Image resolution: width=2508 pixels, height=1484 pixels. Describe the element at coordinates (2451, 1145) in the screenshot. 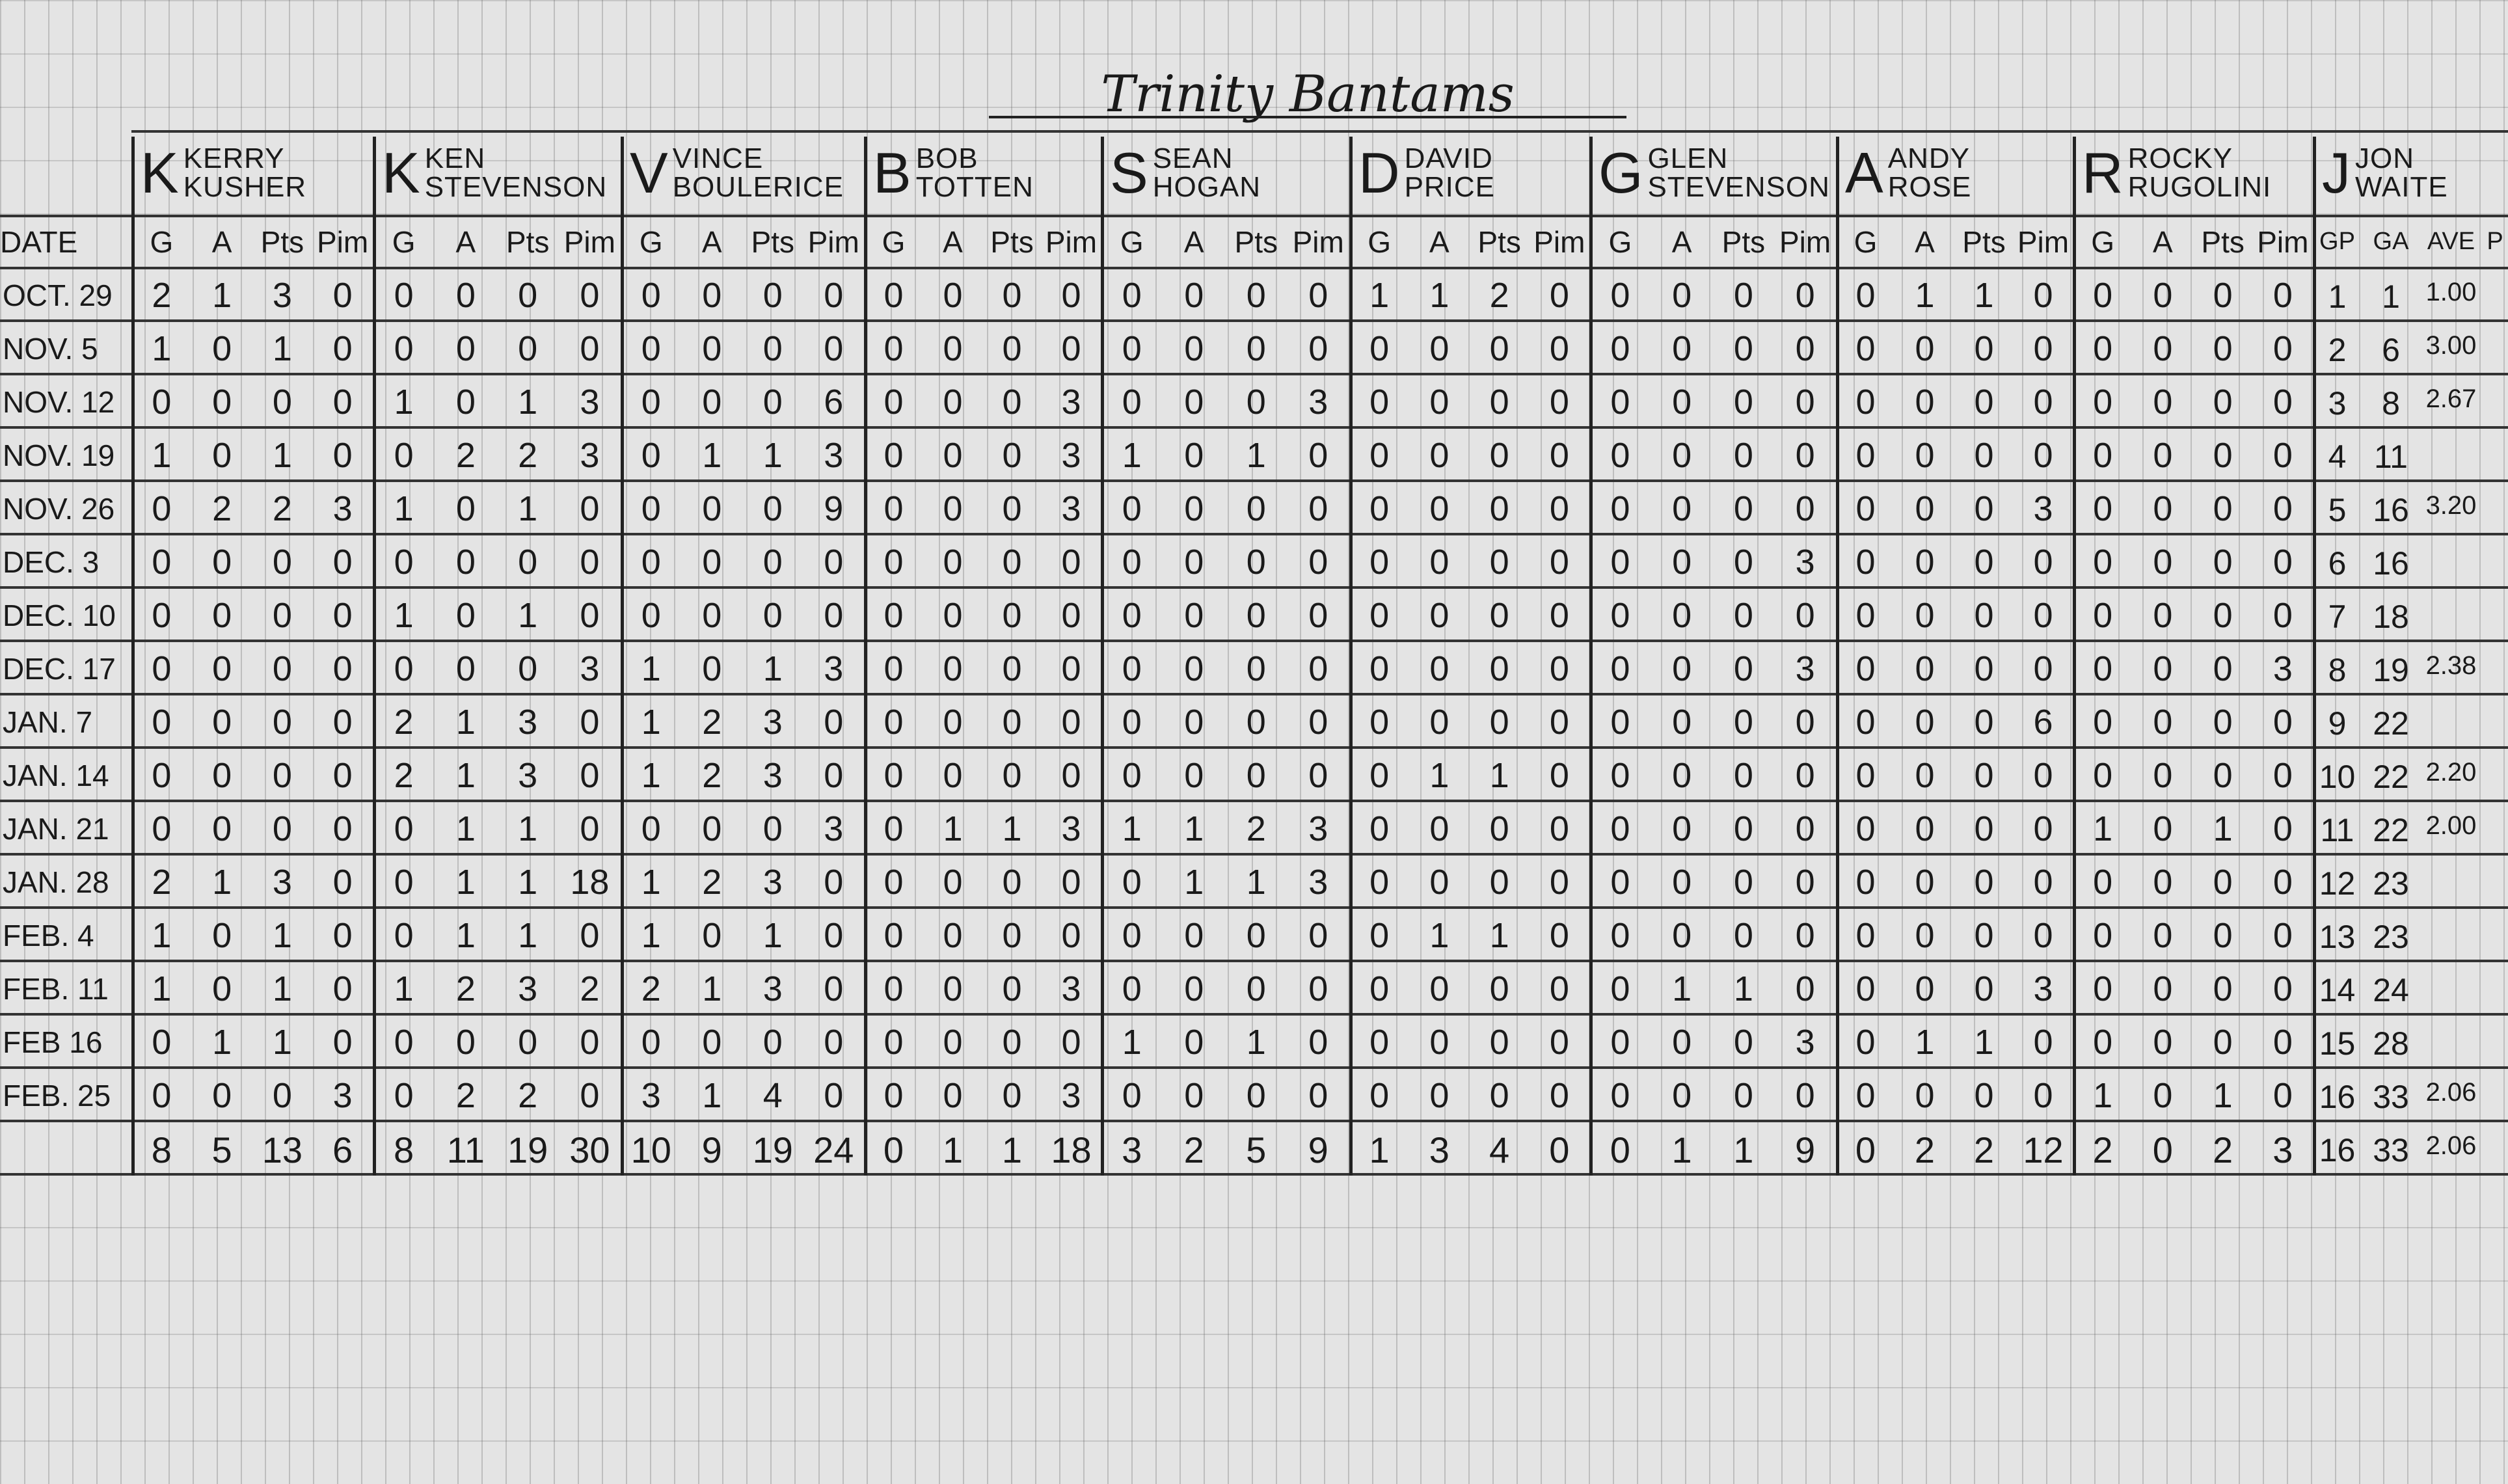

I see `goalie-total-cell: 2.06` at that location.